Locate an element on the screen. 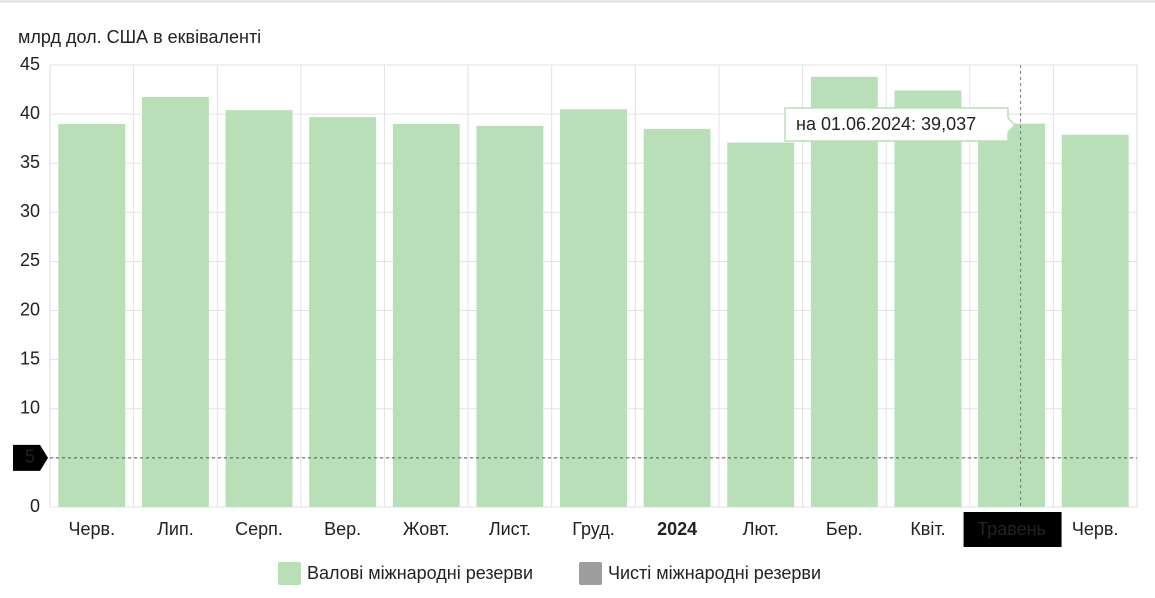 The height and width of the screenshot is (598, 1155). y-tick-label: 45 is located at coordinates (30, 64).